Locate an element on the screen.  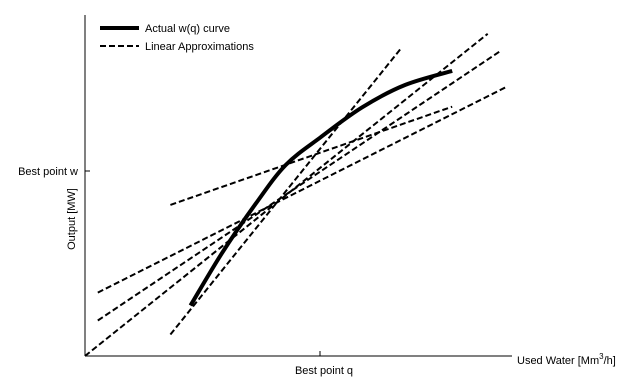
x-axis-label-tail: /h] is located at coordinates (610, 361).